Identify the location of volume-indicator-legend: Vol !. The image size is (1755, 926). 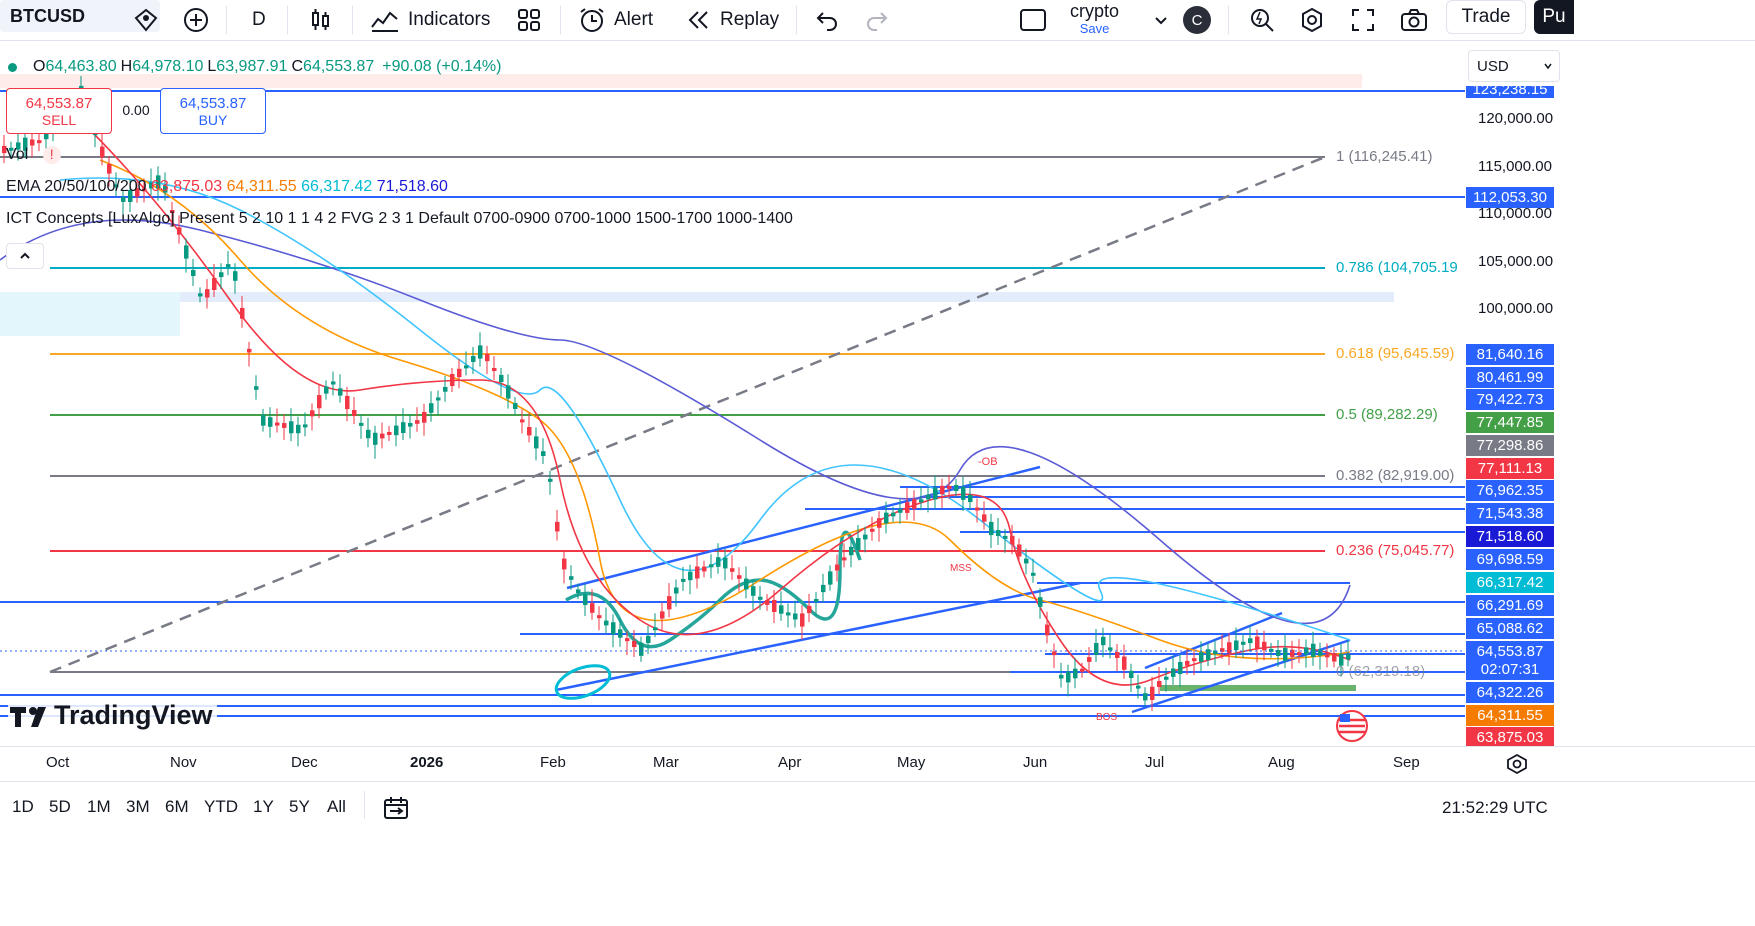
(33, 155).